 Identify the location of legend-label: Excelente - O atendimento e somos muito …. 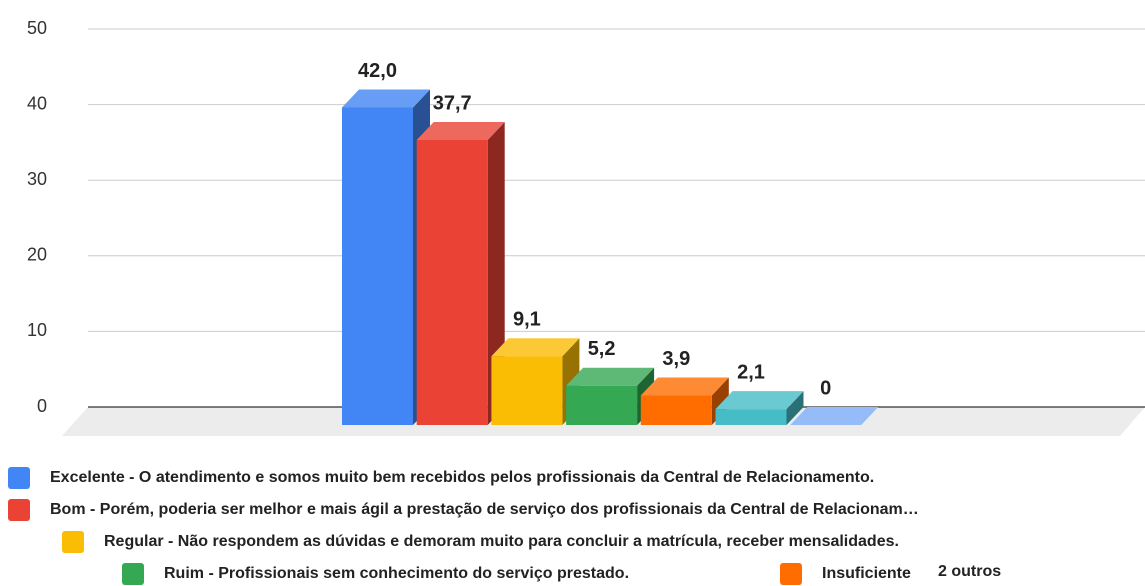
(462, 477).